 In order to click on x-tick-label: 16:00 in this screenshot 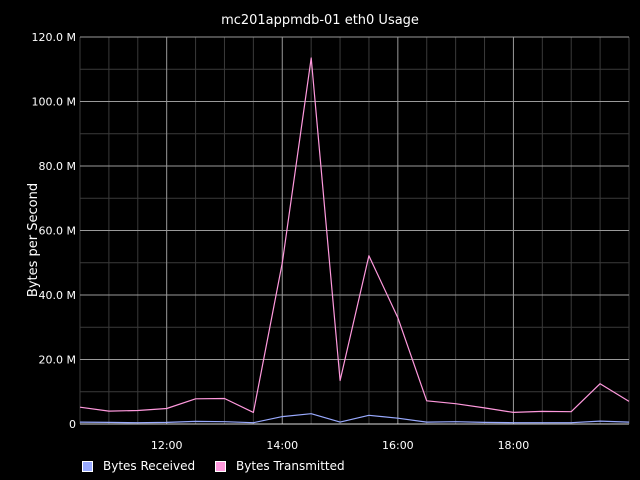, I will do `click(398, 445)`.